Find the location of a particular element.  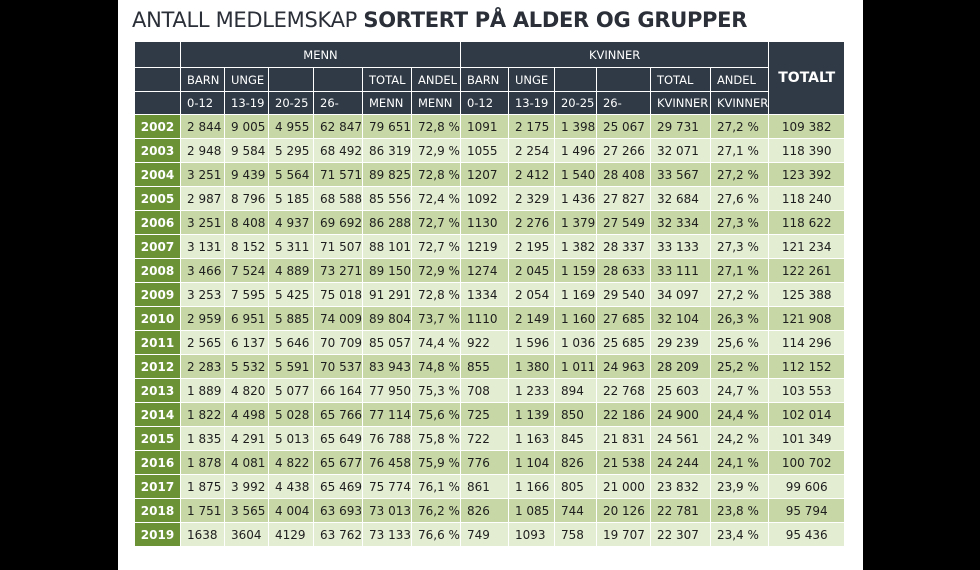

table-cell: 91 291 is located at coordinates (387, 294).